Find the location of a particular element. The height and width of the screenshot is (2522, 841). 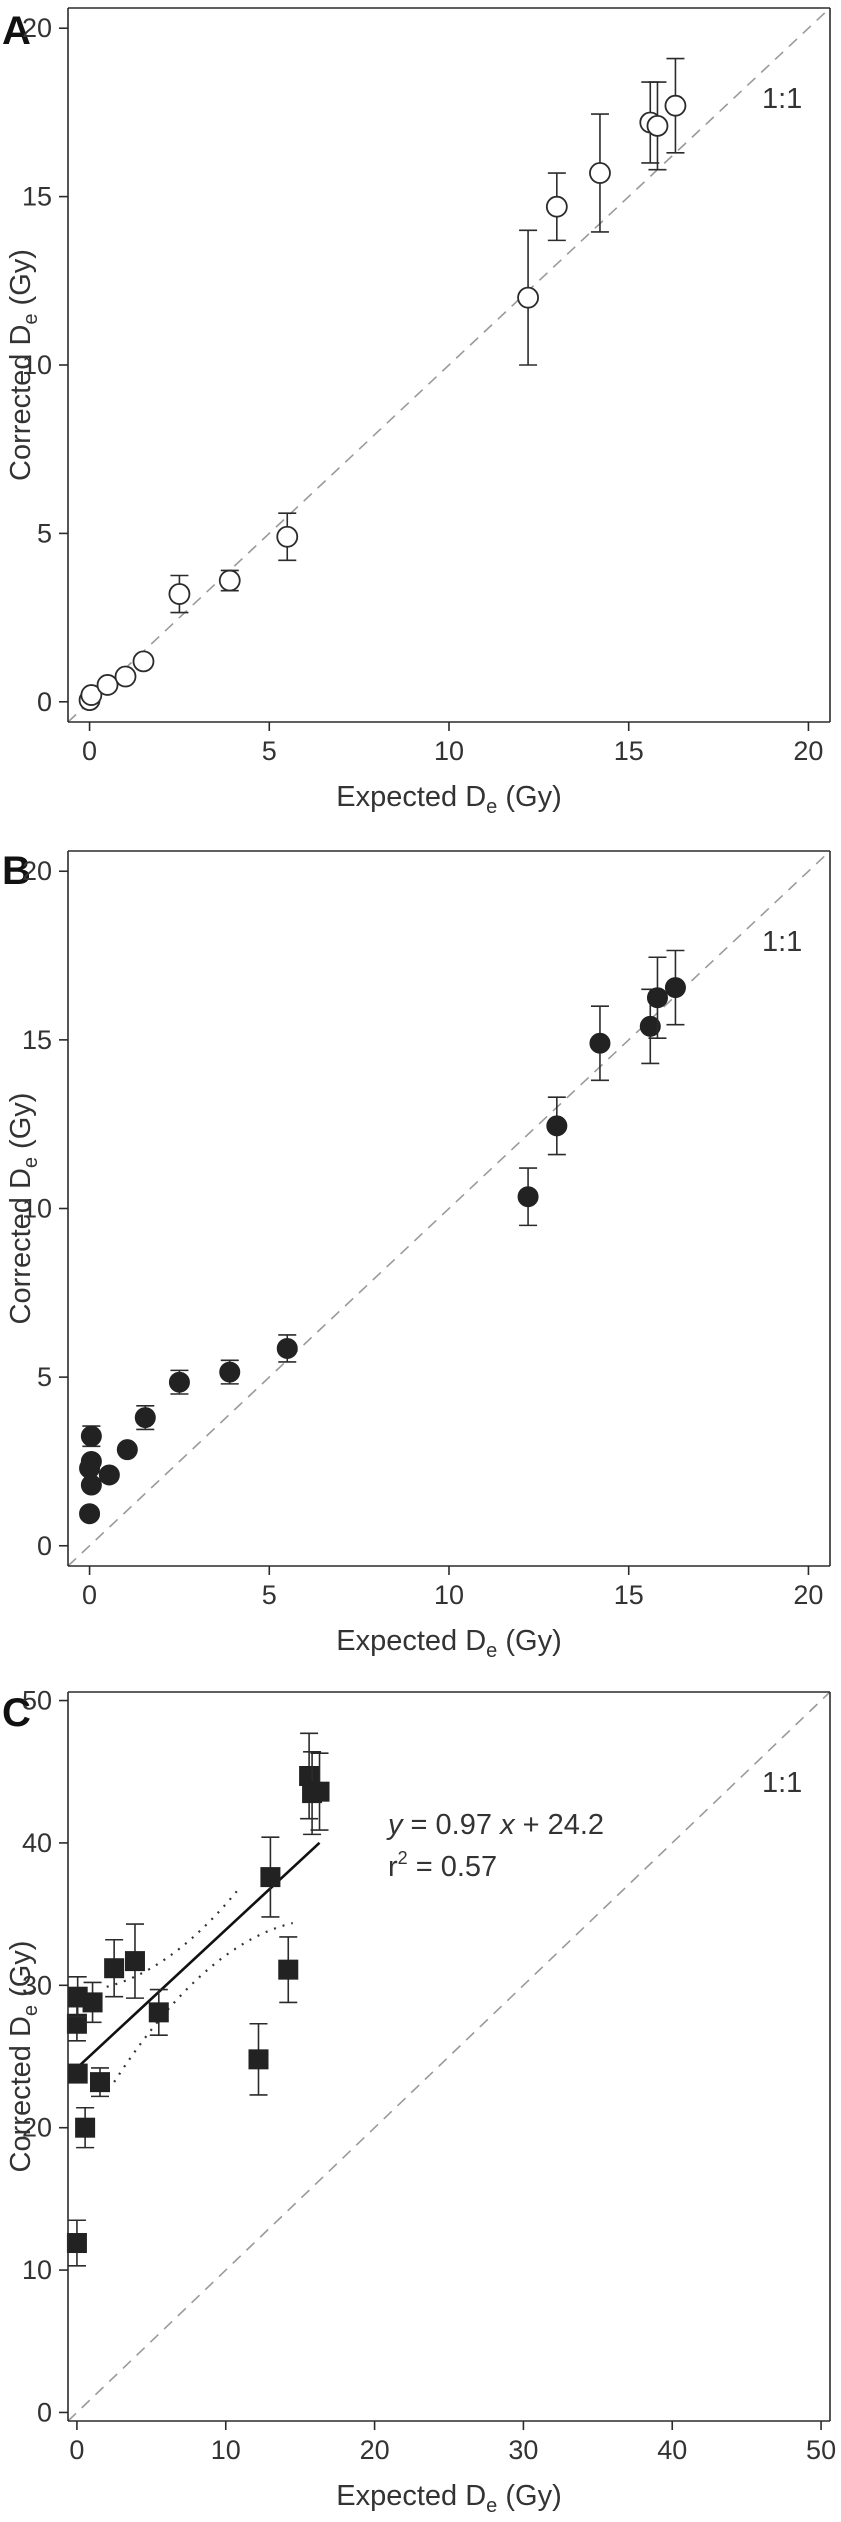

panel-a-x-axis-title: Expected De (Gy) is located at coordinates (448, 799).